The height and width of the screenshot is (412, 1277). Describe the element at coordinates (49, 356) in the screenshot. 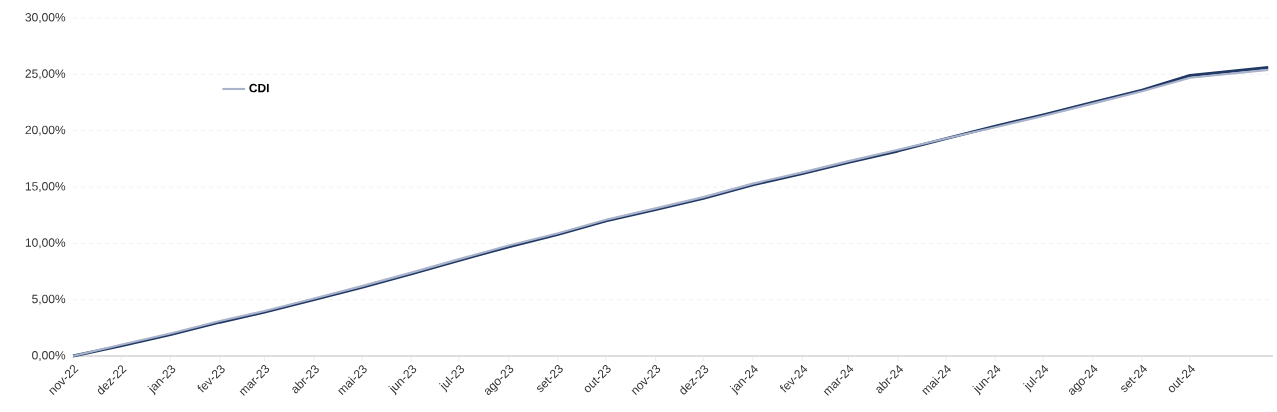

I see `y-tick-label: 0,00%` at that location.